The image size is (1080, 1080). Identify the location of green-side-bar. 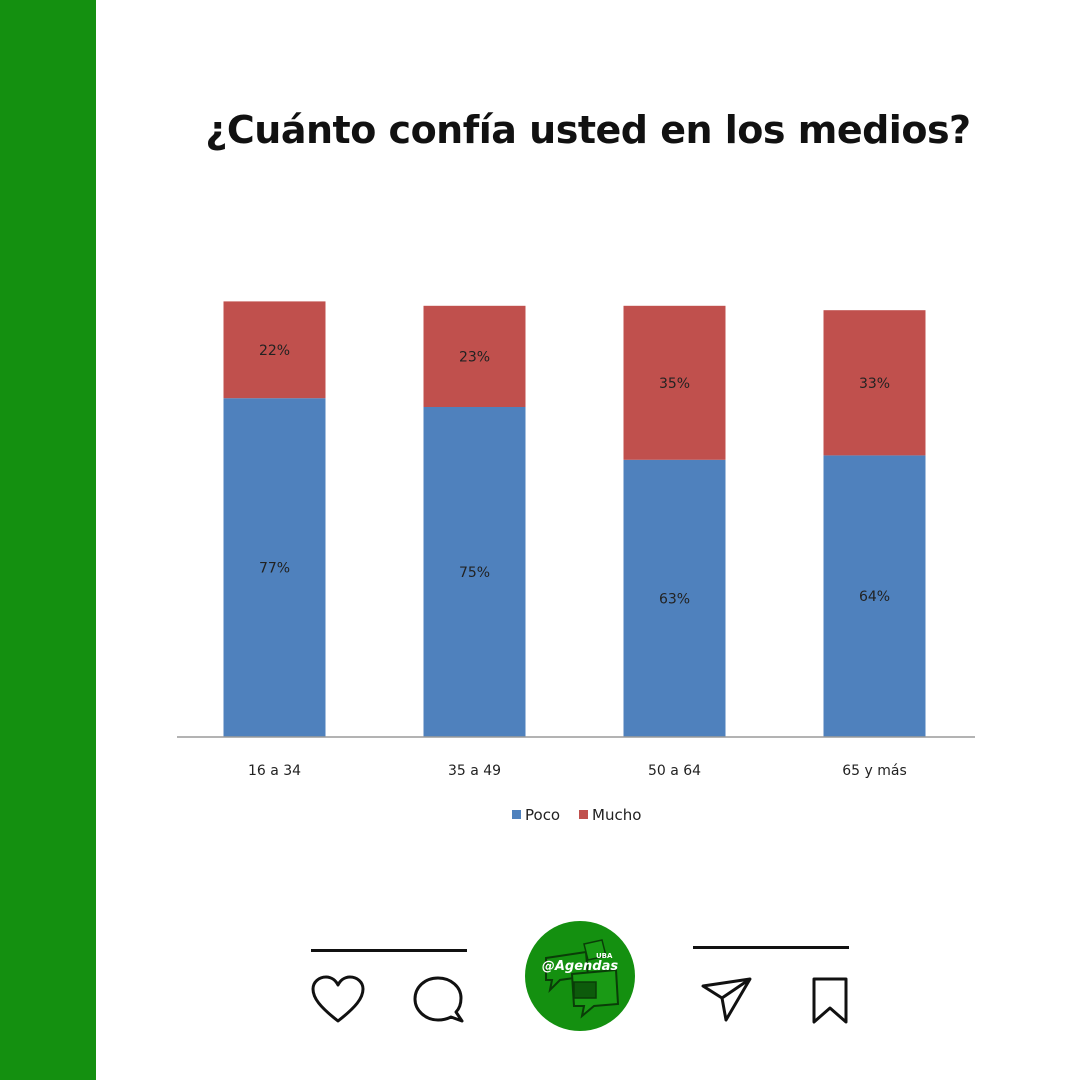
(48, 540).